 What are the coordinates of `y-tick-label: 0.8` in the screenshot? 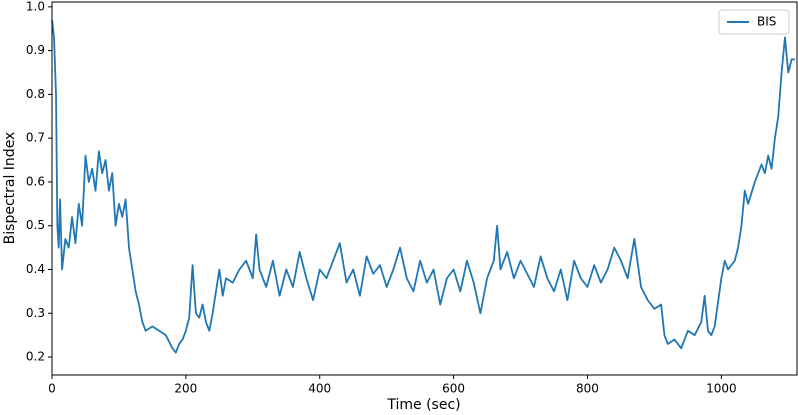 It's located at (35, 94).